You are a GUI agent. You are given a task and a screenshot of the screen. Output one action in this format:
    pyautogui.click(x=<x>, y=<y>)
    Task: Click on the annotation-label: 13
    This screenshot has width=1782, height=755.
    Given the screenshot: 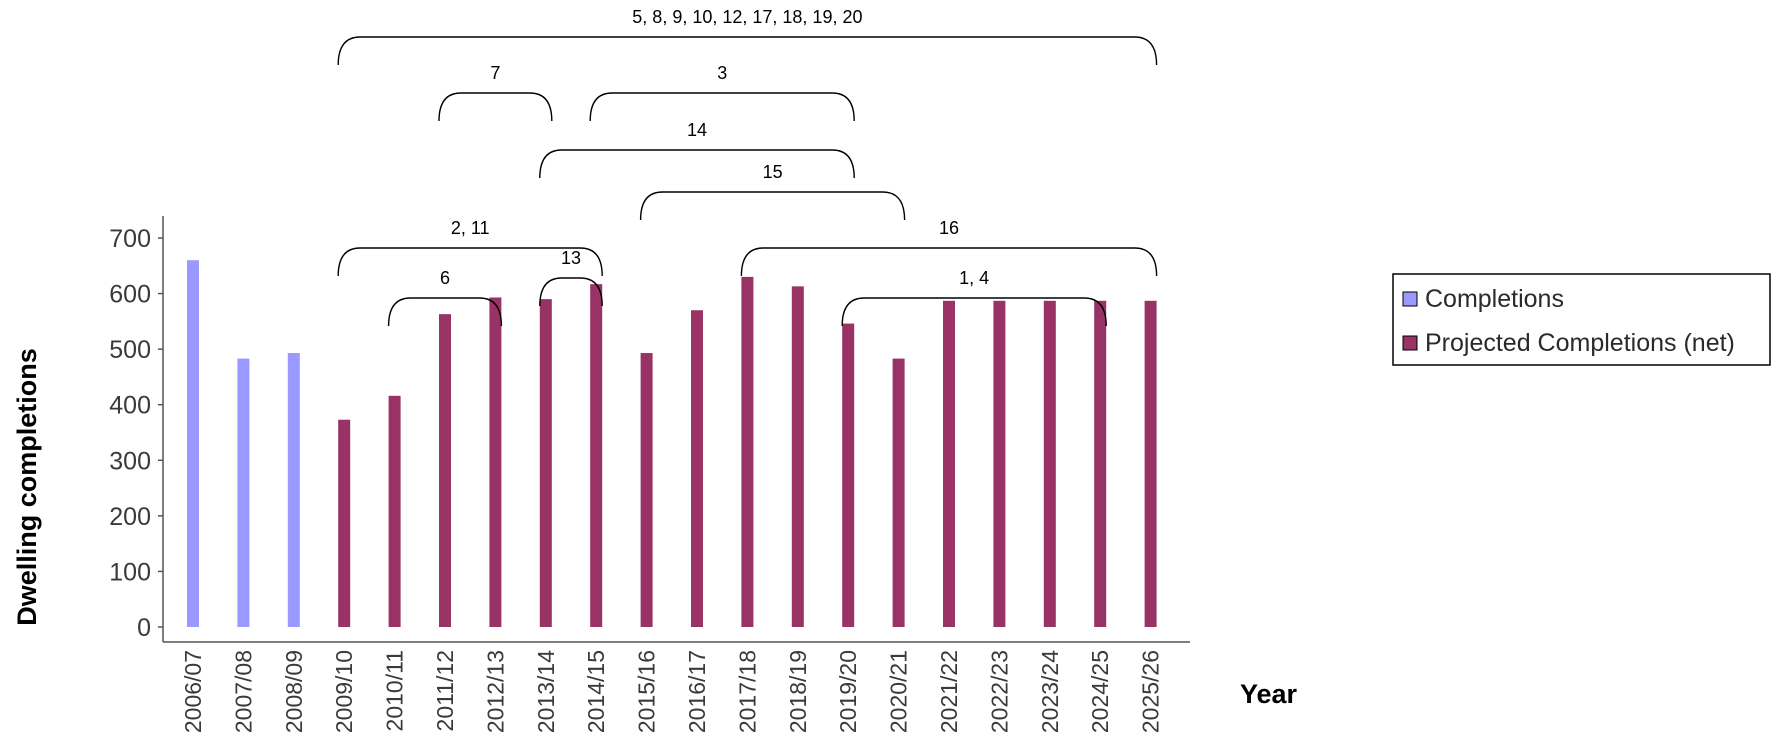 What is the action you would take?
    pyautogui.click(x=571, y=258)
    